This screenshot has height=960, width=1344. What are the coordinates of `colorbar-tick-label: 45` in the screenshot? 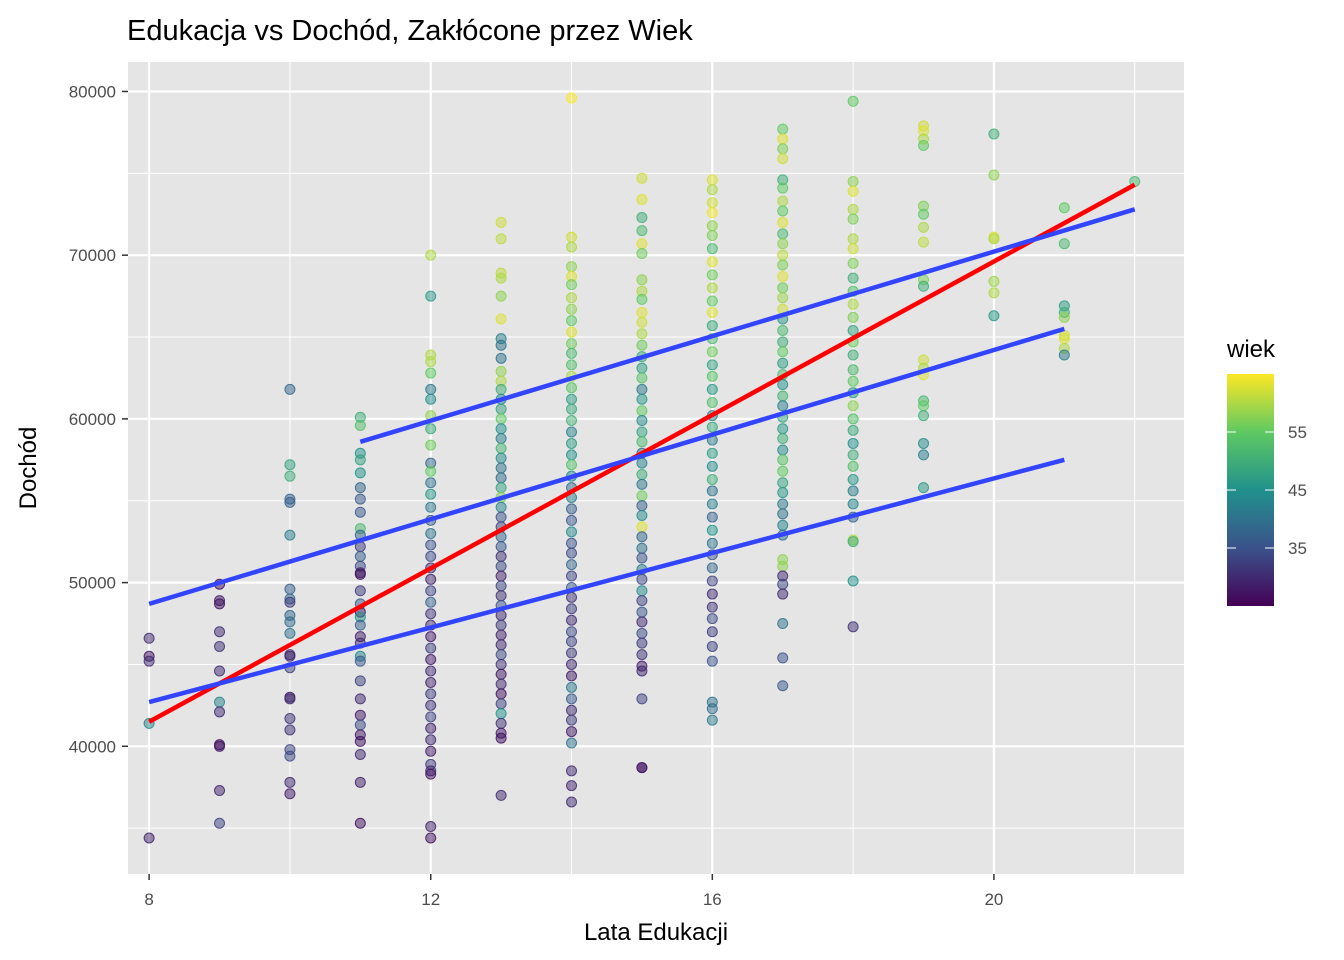 It's located at (1297, 490).